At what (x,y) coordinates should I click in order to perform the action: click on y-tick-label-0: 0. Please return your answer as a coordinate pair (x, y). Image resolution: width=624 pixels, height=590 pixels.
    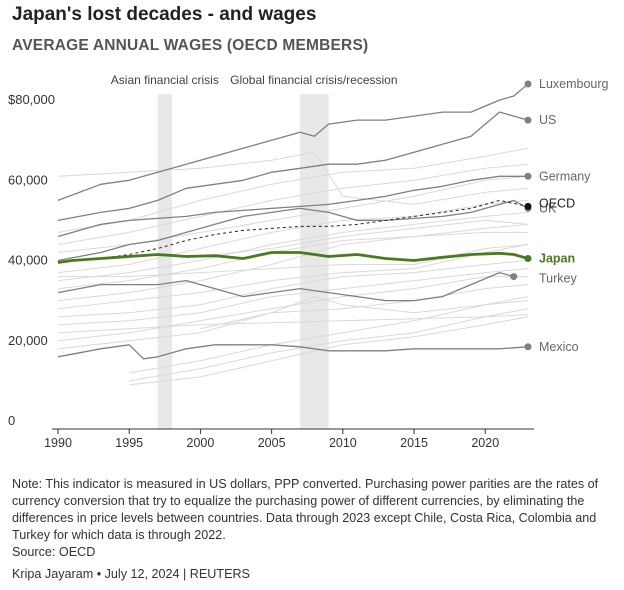
    Looking at the image, I should click on (11, 420).